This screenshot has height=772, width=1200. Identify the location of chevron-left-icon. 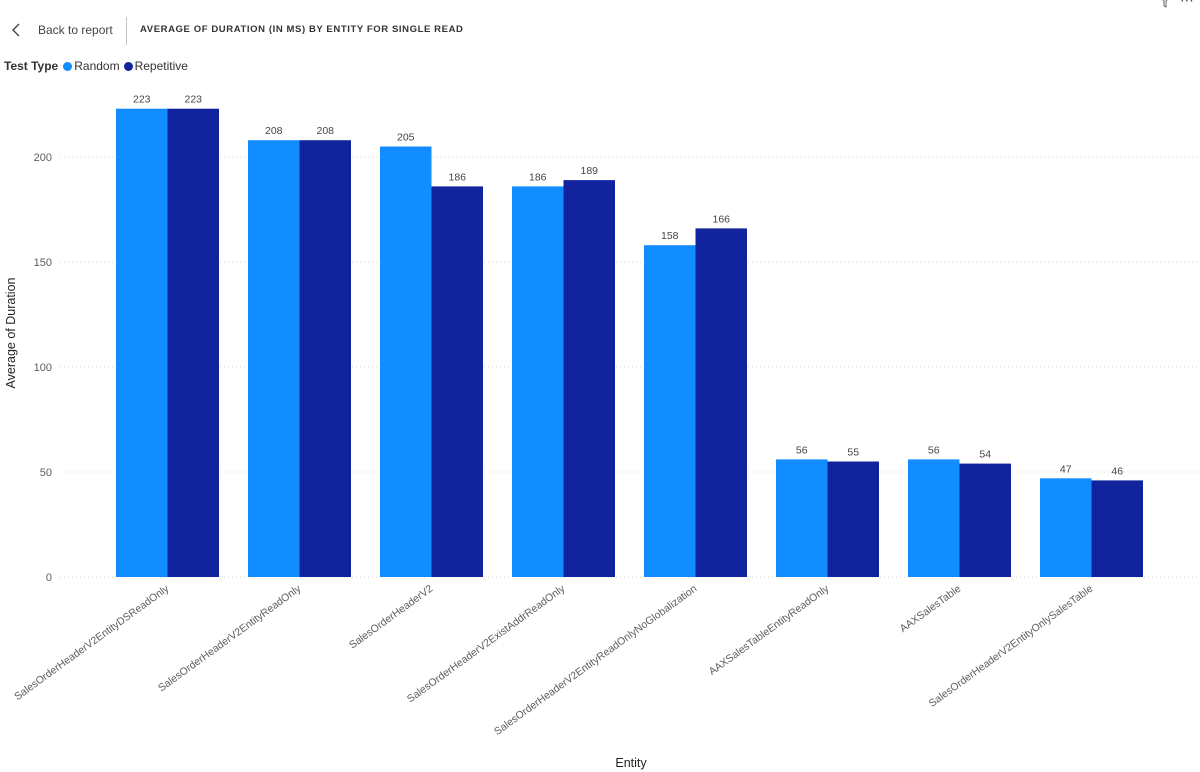
(16, 30).